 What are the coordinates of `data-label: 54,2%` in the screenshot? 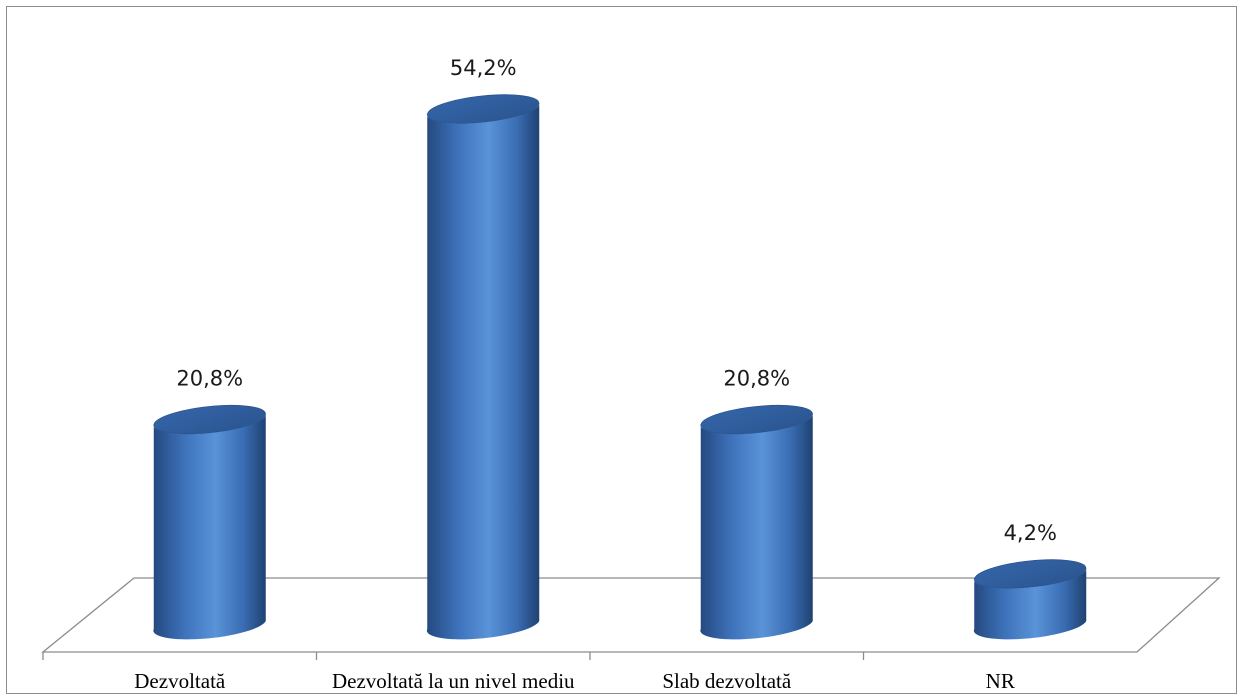 It's located at (483, 68).